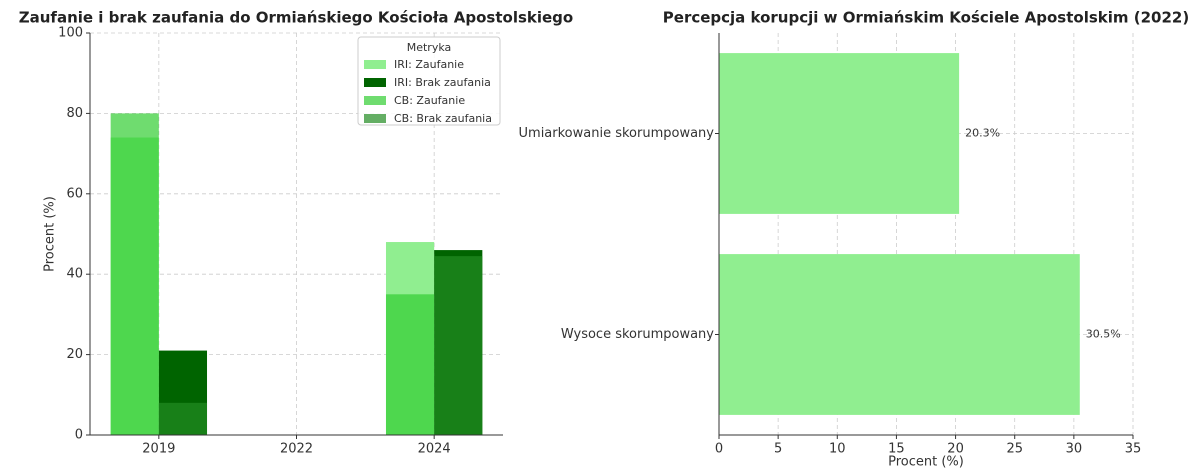 This screenshot has height=472, width=1201. I want to click on y-axis-label: Procent (%), so click(50, 234).